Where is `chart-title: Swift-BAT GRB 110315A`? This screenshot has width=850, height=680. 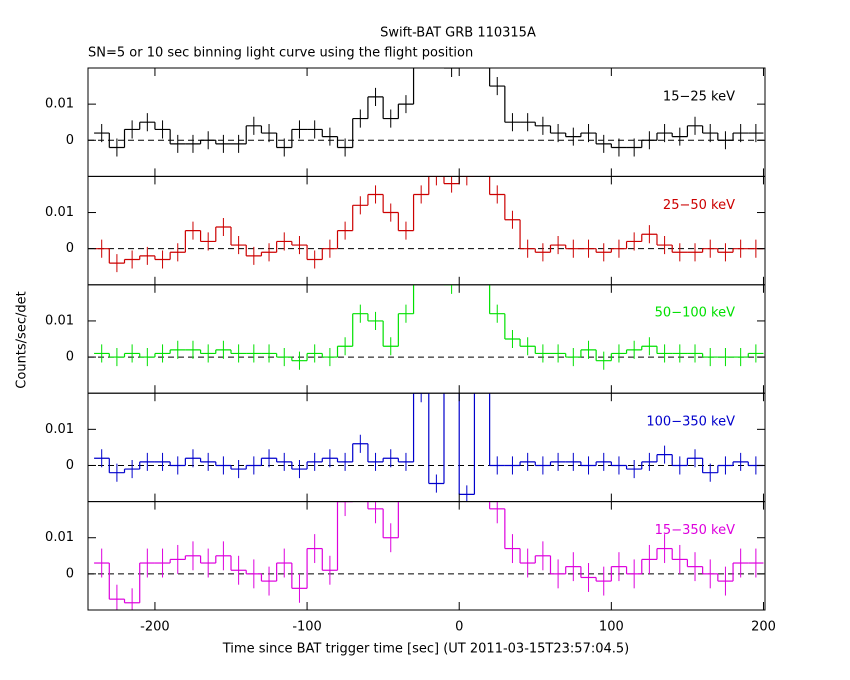
chart-title: Swift-BAT GRB 110315A is located at coordinates (458, 33).